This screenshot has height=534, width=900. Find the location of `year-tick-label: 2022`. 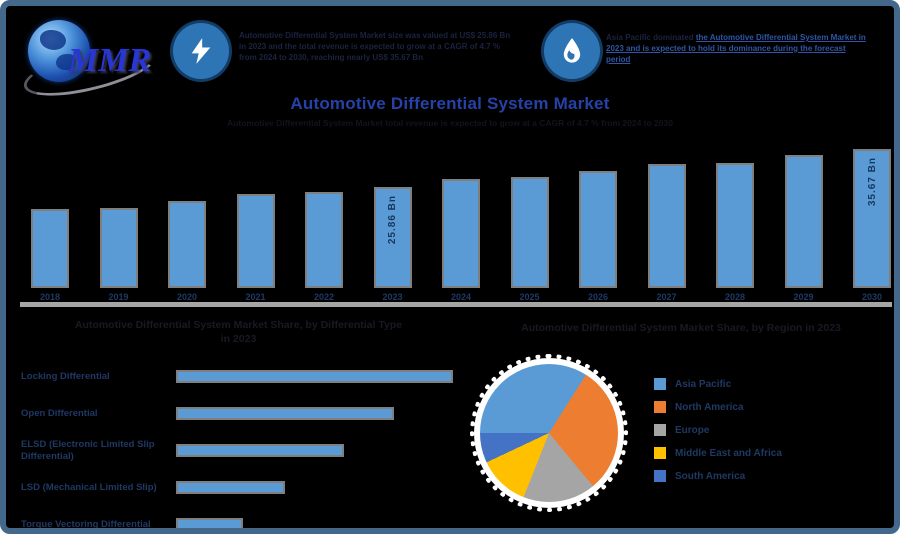

year-tick-label: 2022 is located at coordinates (324, 297).